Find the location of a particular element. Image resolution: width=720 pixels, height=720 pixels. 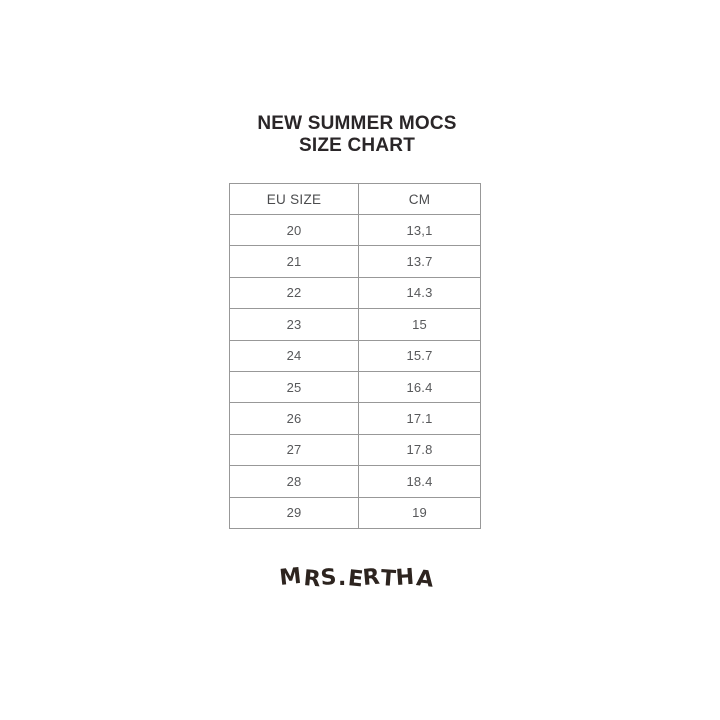

brand-logo-graphic: MRS.ERTHA is located at coordinates (356, 578).